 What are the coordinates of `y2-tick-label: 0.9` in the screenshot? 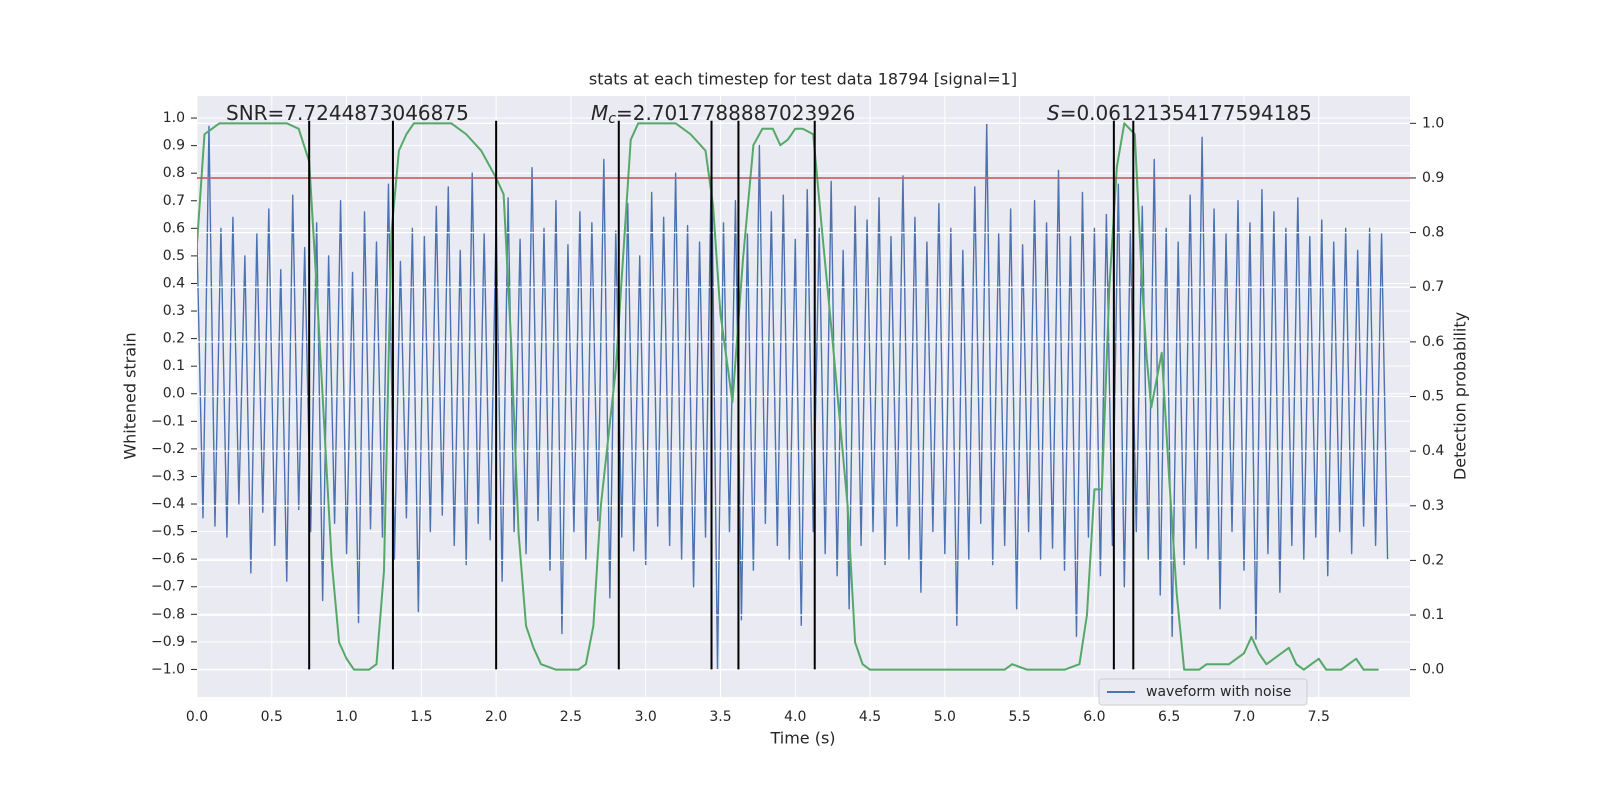 It's located at (1433, 178).